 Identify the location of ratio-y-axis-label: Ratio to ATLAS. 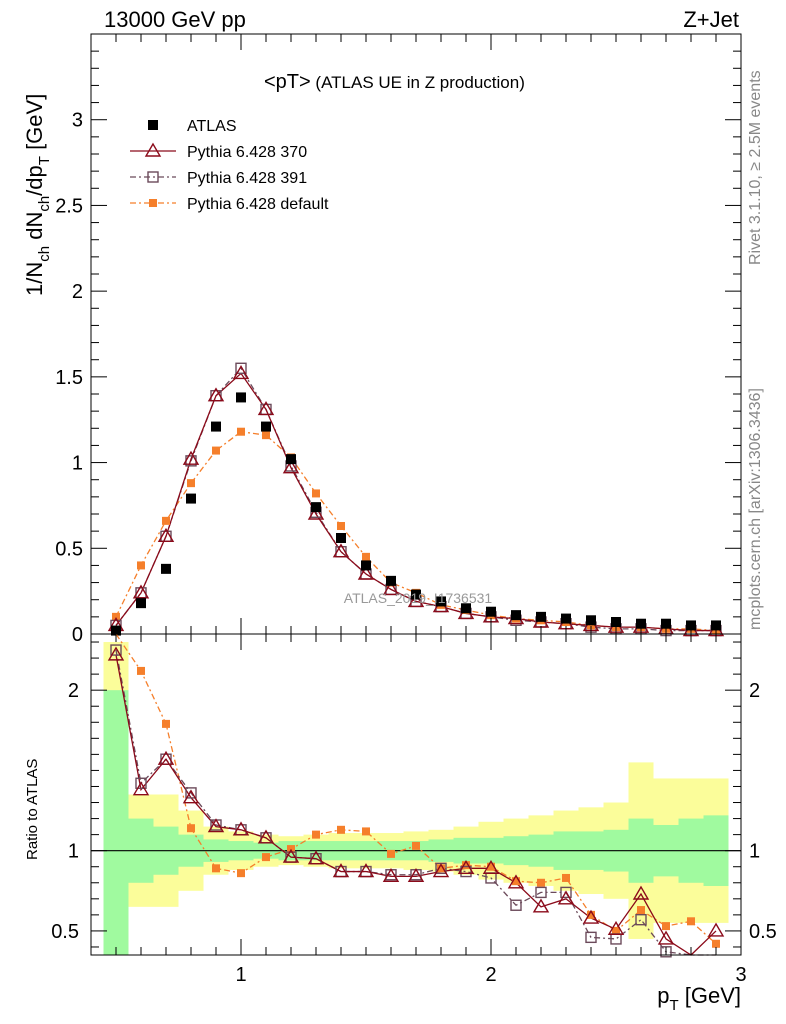
(32, 809).